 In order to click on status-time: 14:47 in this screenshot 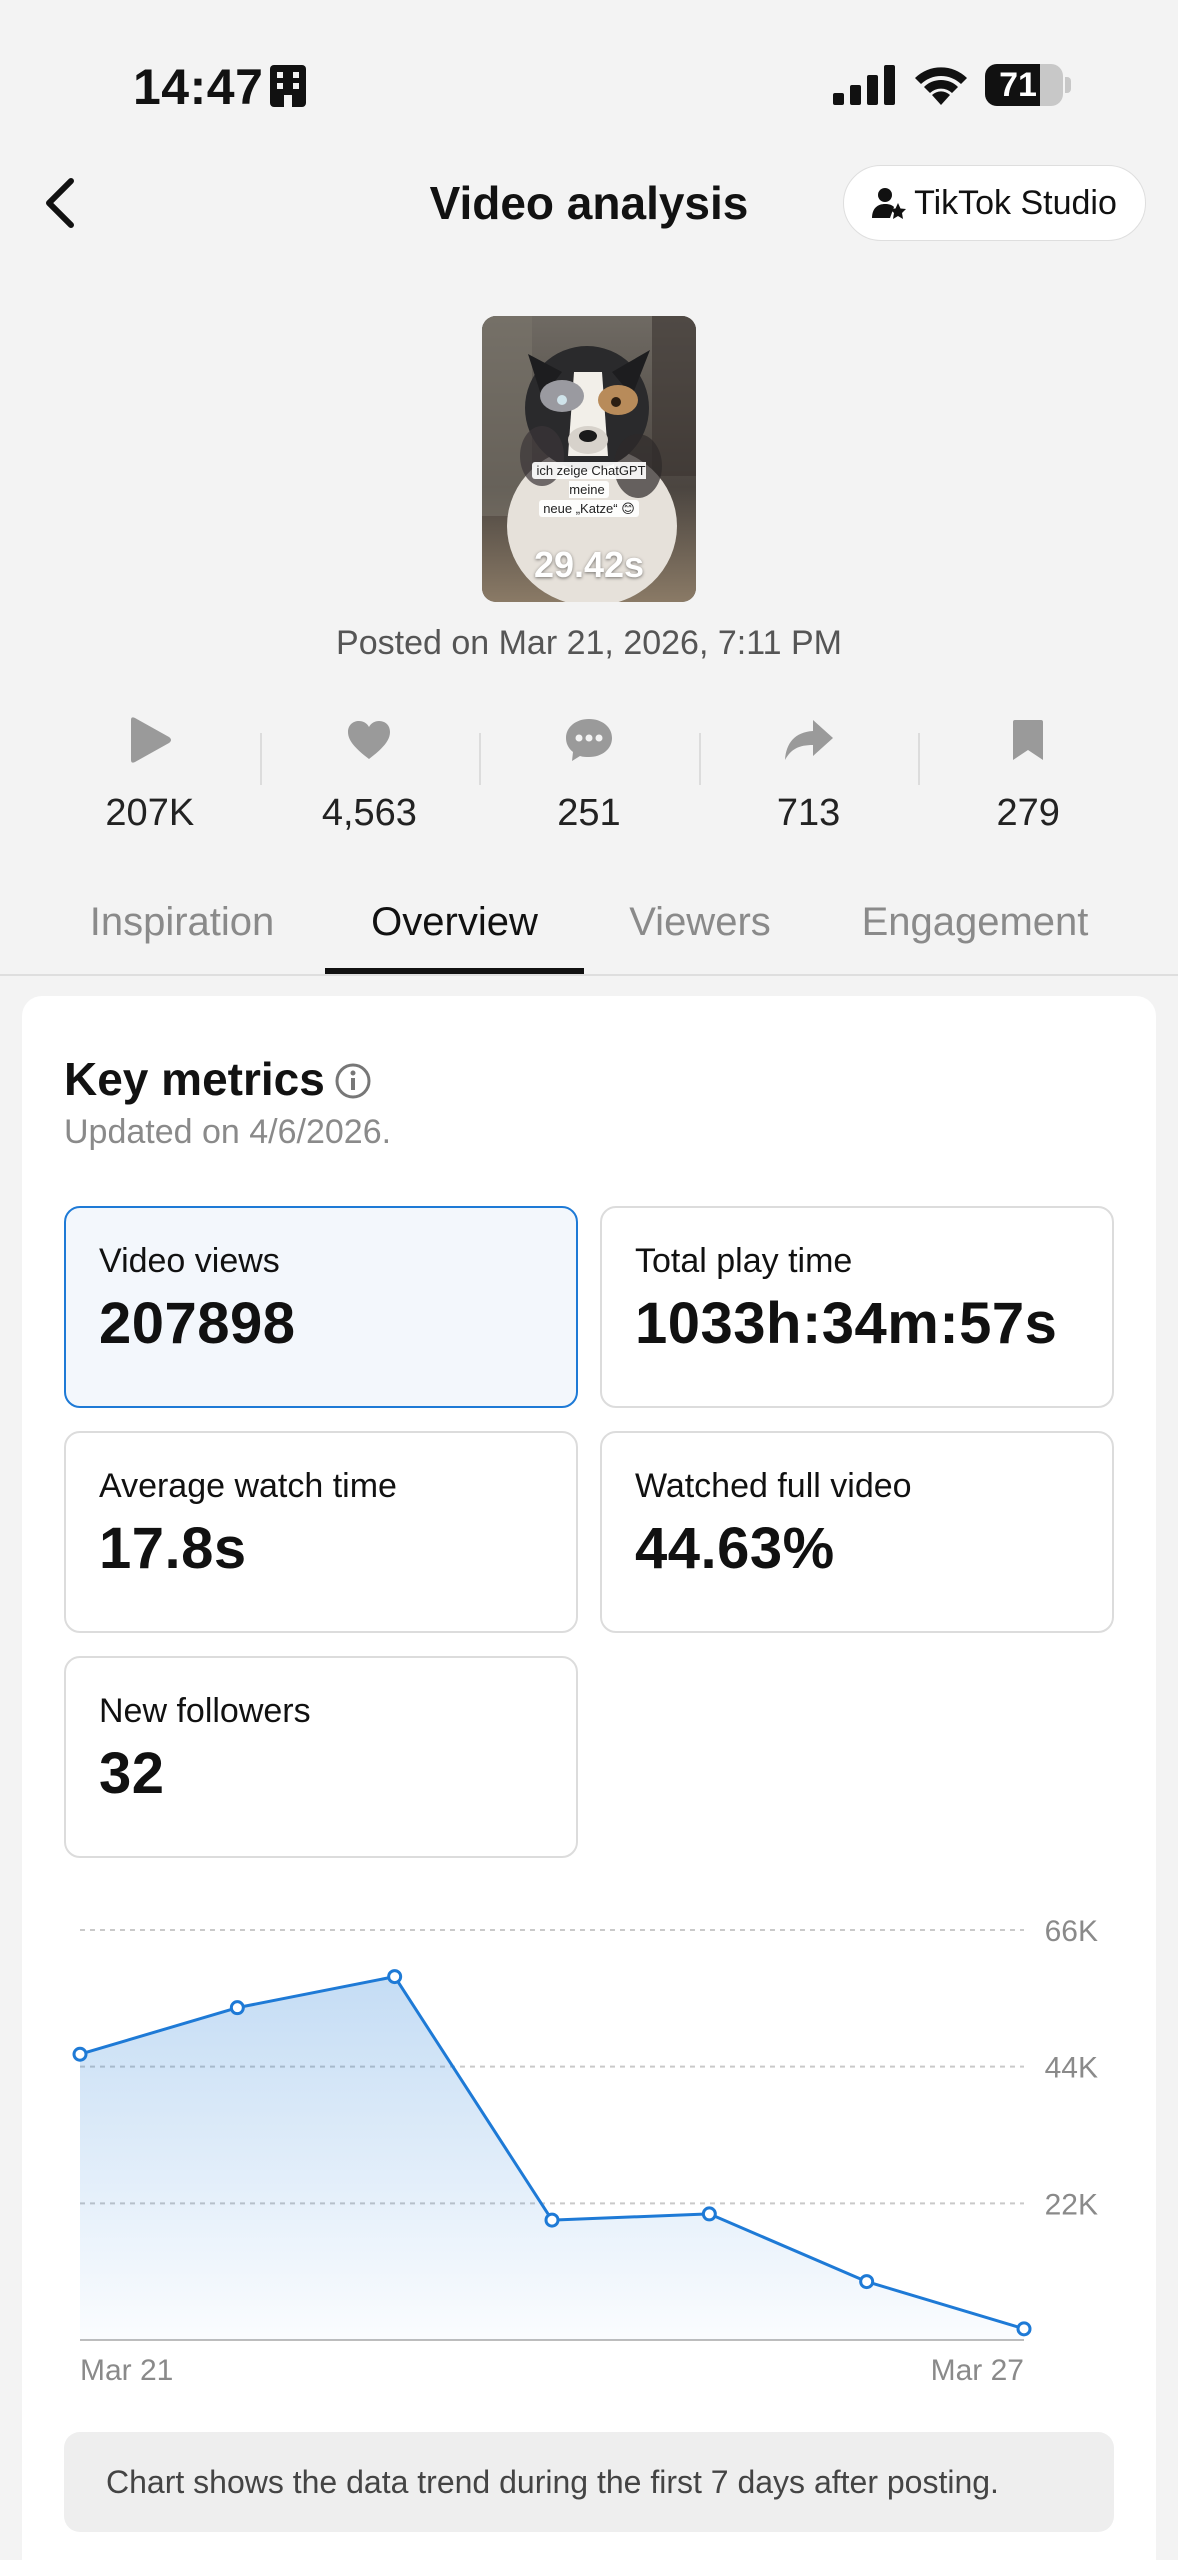, I will do `click(198, 87)`.